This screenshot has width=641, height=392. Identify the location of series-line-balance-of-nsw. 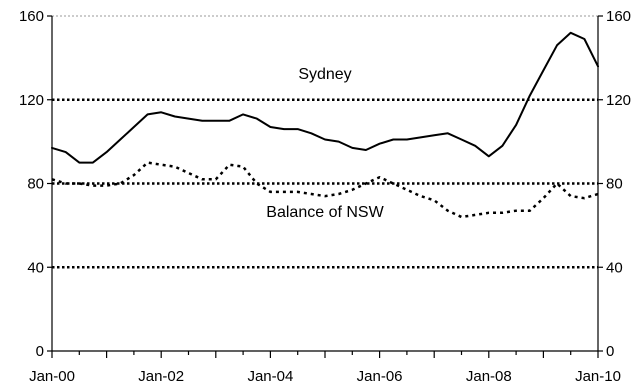
(325, 190).